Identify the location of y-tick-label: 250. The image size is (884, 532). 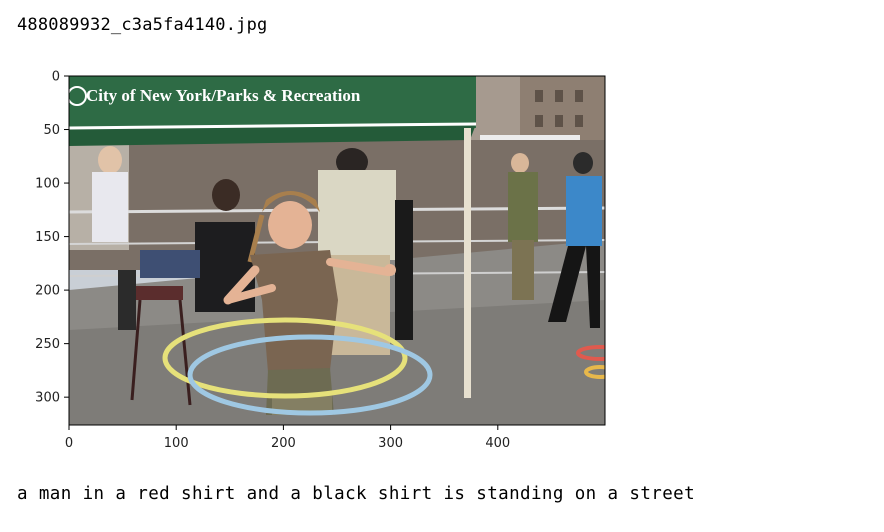
(47, 344).